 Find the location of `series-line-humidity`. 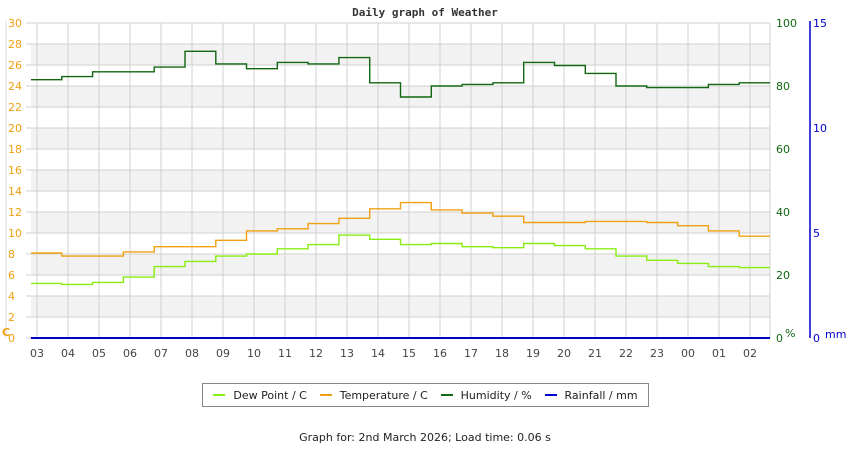

series-line-humidity is located at coordinates (400, 74).